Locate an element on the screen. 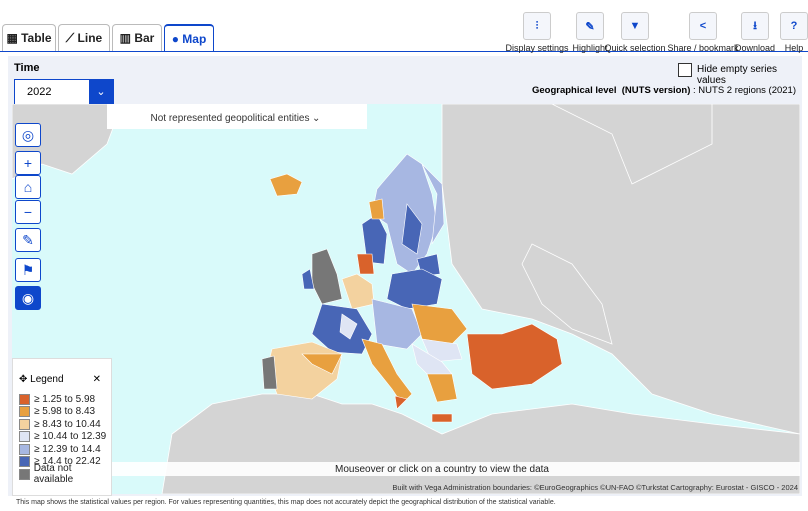 This screenshot has width=808, height=511. label: Quick selection is located at coordinates (635, 48).